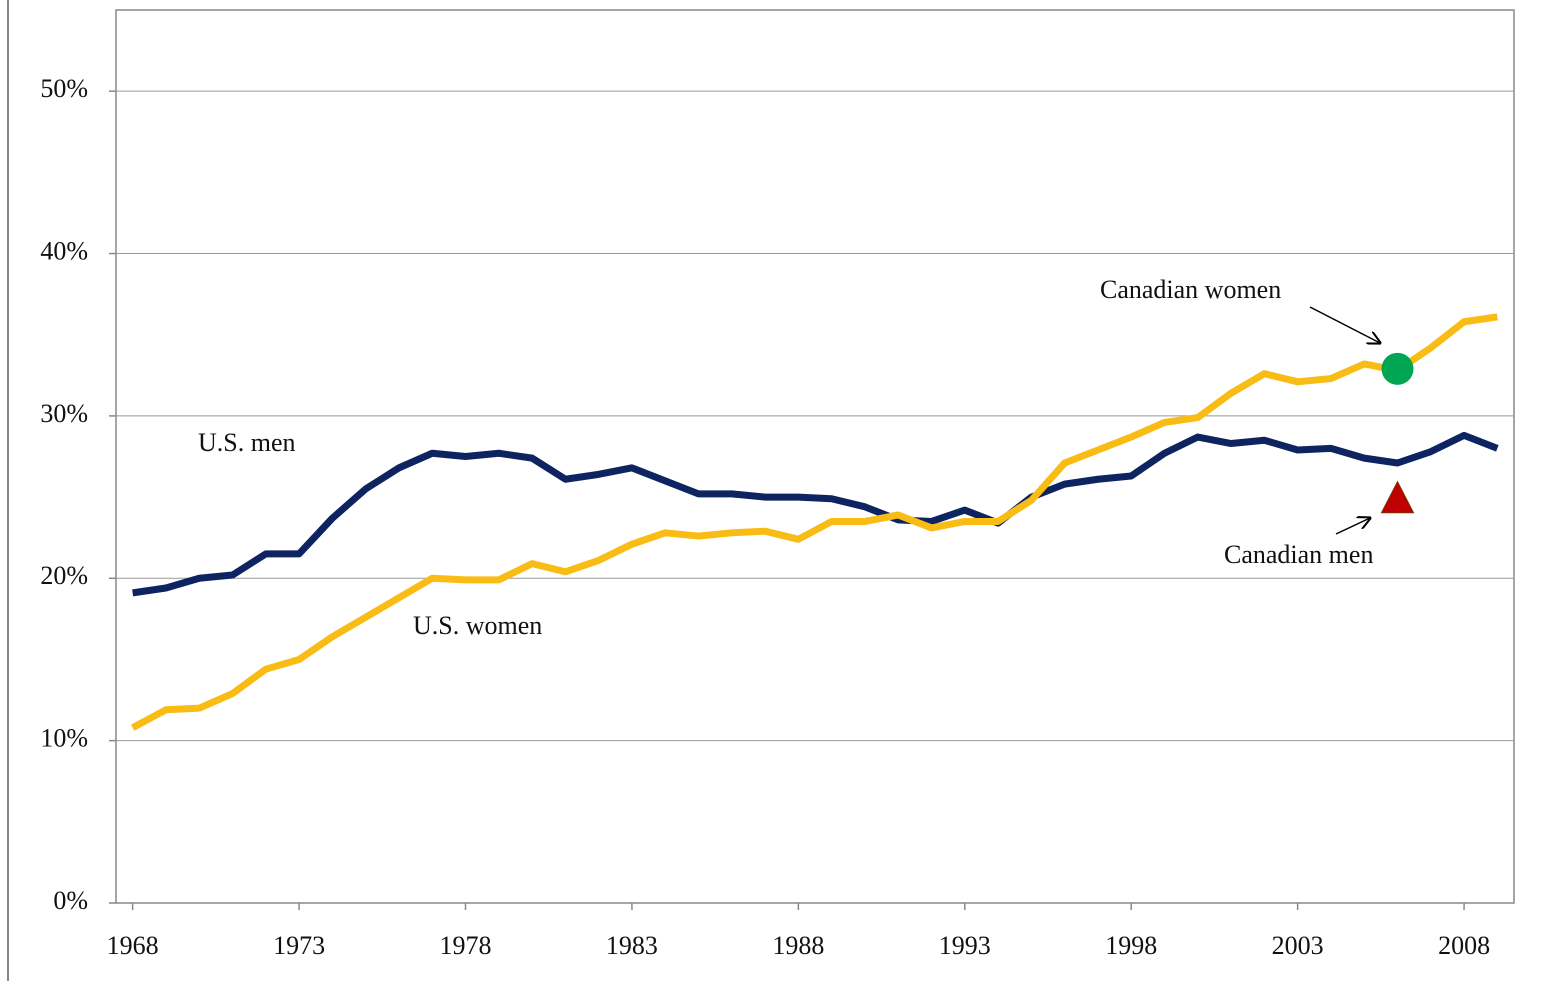 This screenshot has height=981, width=1548. Describe the element at coordinates (64, 738) in the screenshot. I see `y-tick-label: 10%` at that location.